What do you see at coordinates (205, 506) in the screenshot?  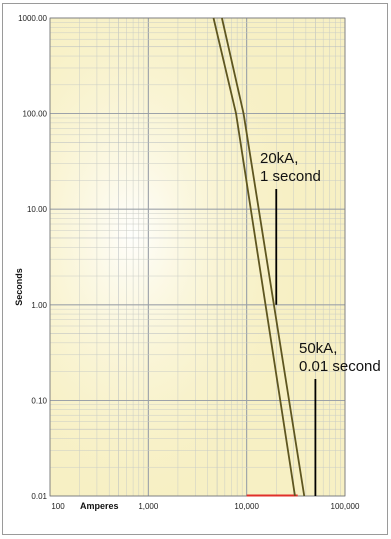 I see `x-tick-labels: 100 1,000 10,000 100,000` at bounding box center [205, 506].